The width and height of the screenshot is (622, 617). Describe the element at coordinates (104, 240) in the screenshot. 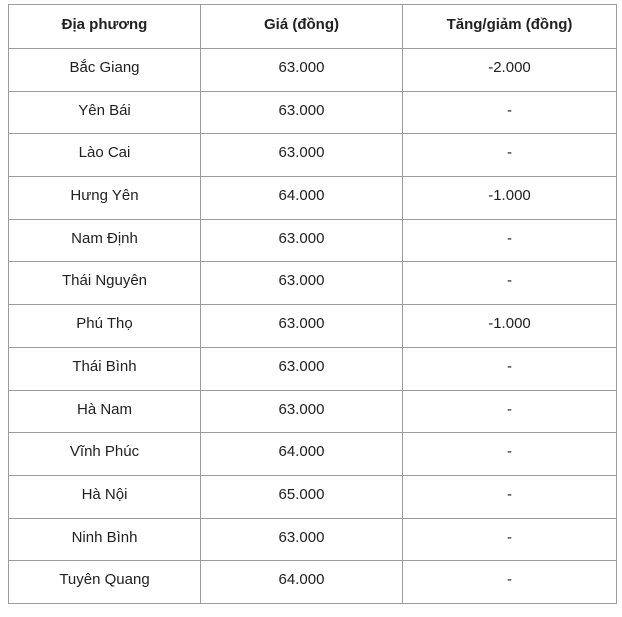

I see `region-cell: Nam Định` at that location.